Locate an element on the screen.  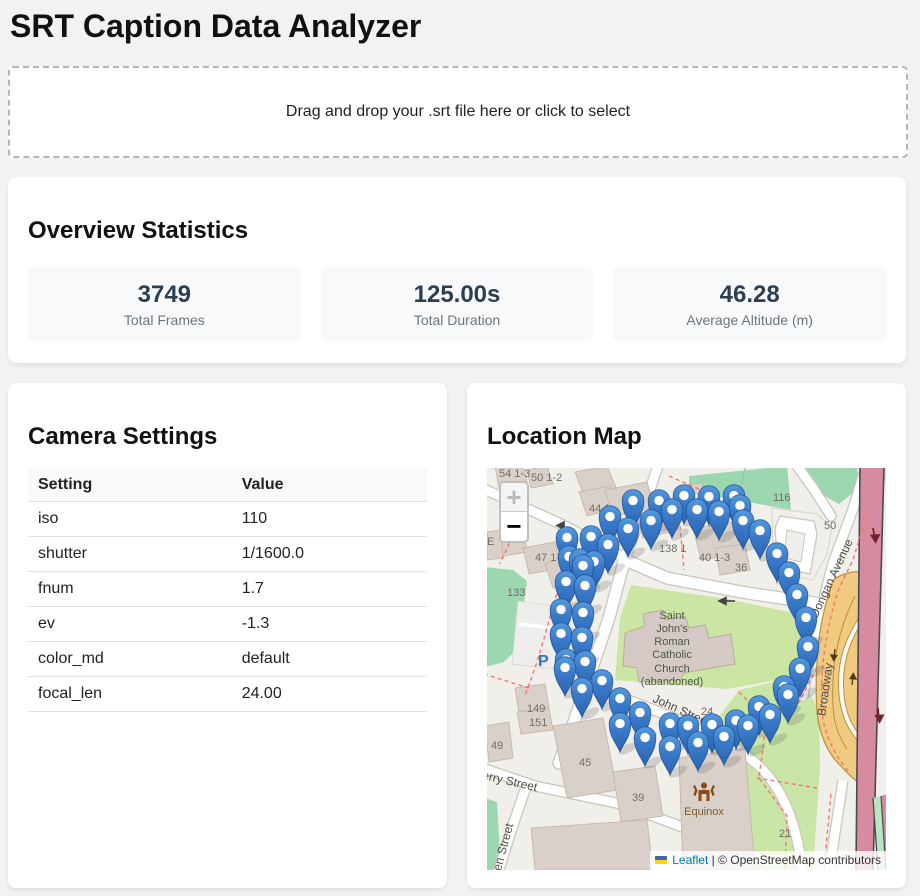
svg-text: Equinox is located at coordinates (704, 812).